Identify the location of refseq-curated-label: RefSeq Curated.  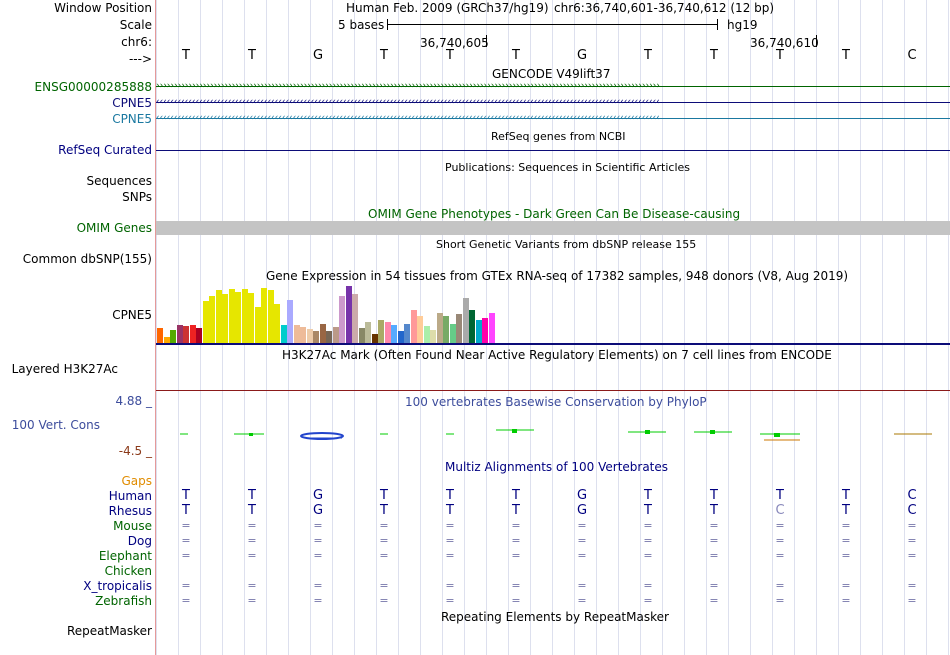
(105, 150).